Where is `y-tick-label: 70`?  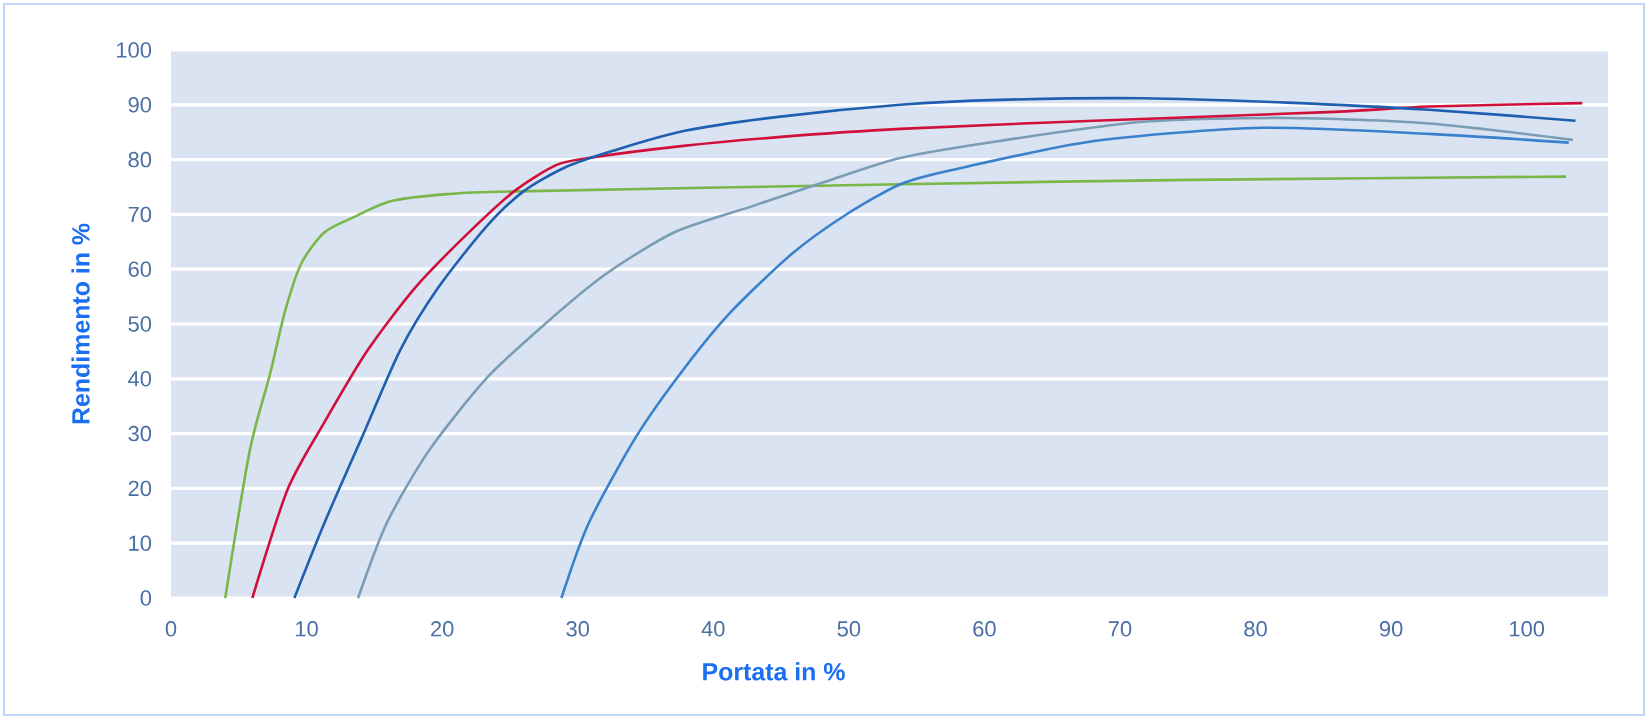
y-tick-label: 70 is located at coordinates (140, 214).